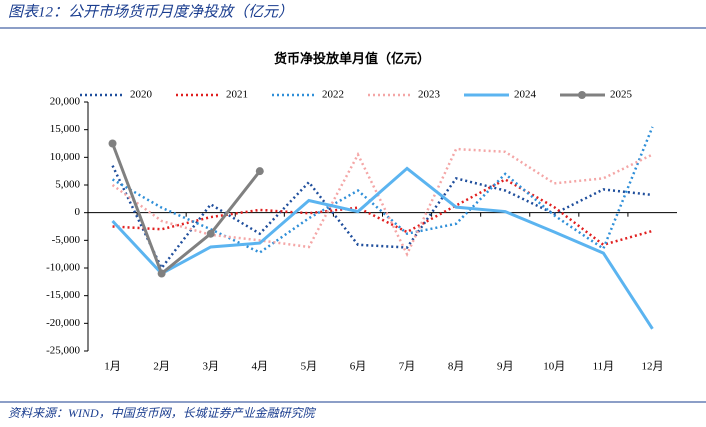  I want to click on y-tick-label: -10,000, so click(63, 268).